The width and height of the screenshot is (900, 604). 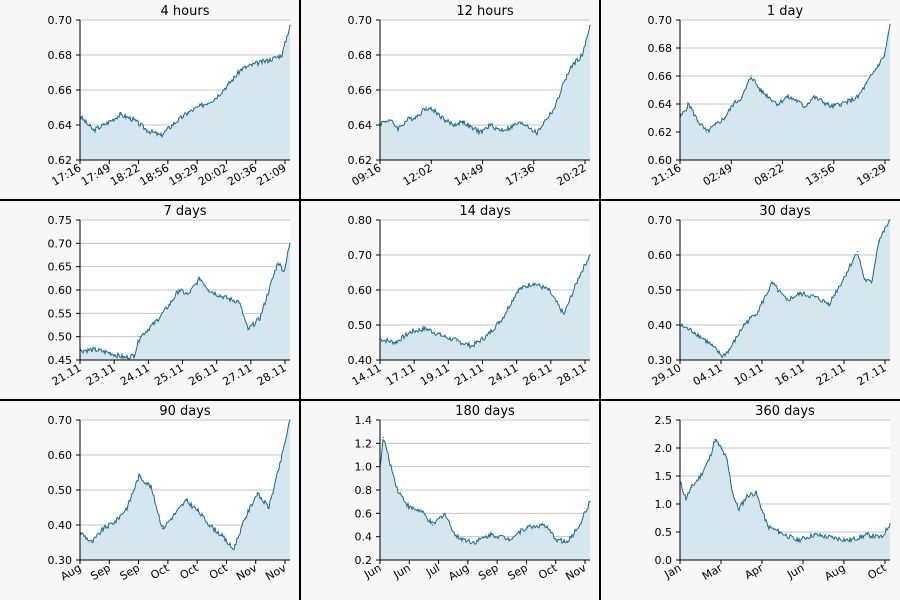 I want to click on x-tick-label: Jun, so click(x=795, y=571).